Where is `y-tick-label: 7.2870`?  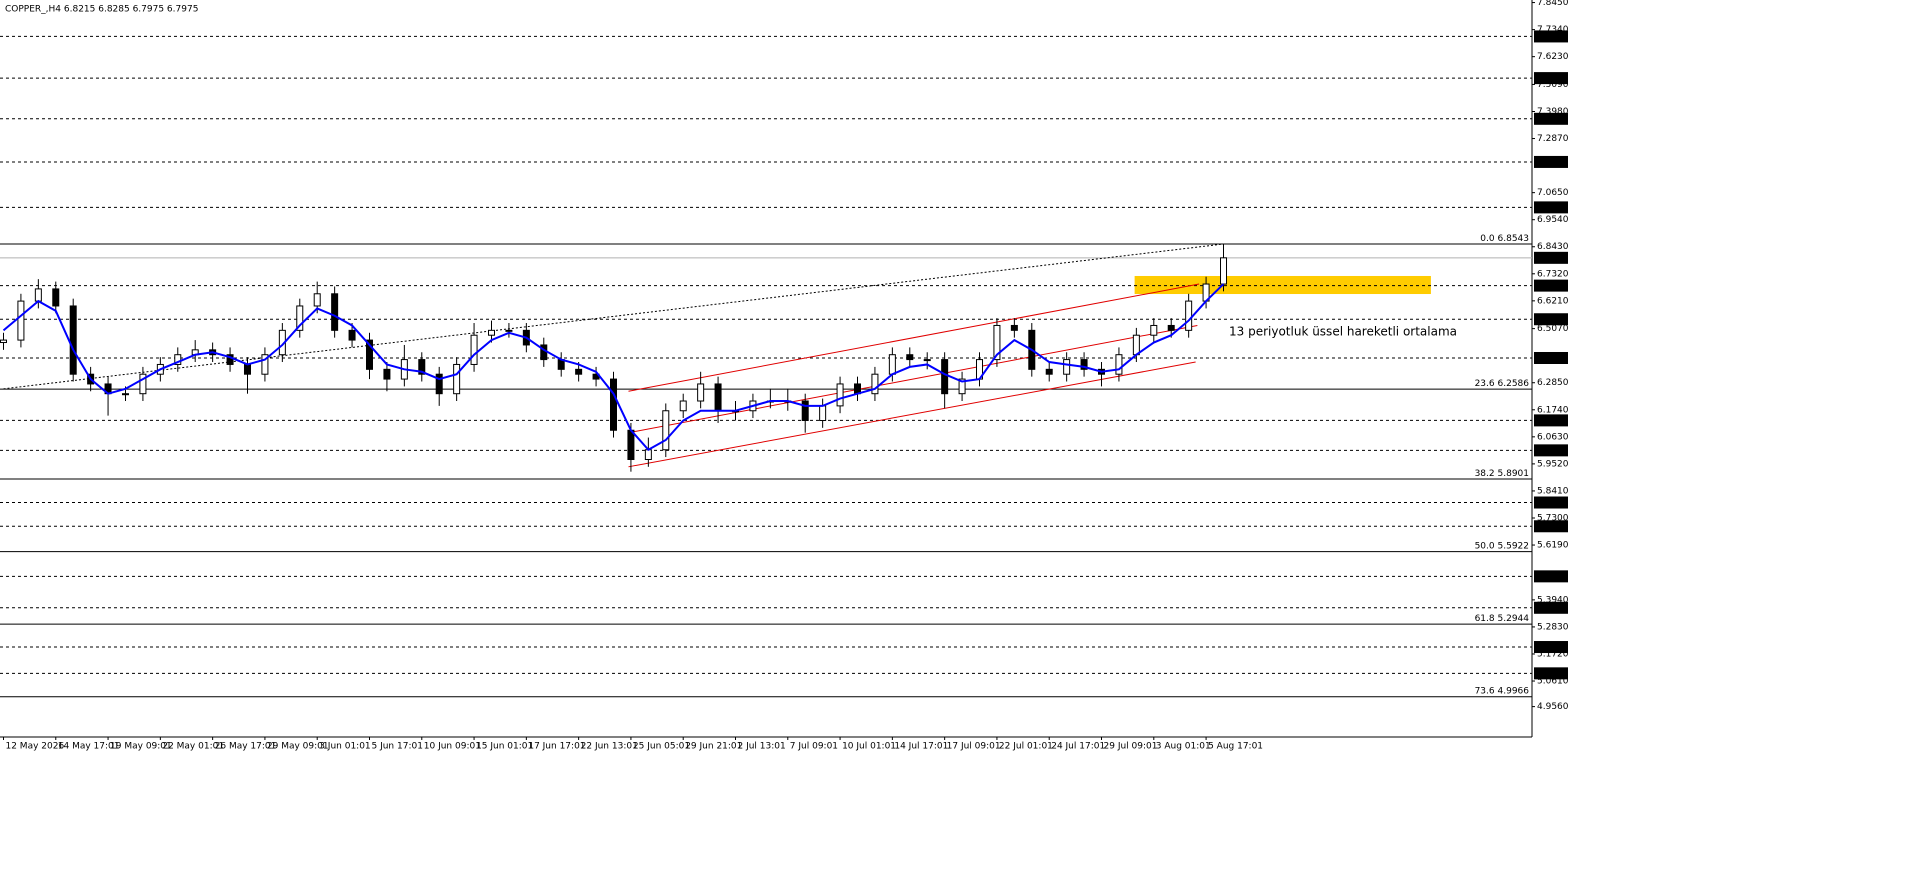 y-tick-label: 7.2870 is located at coordinates (1553, 139).